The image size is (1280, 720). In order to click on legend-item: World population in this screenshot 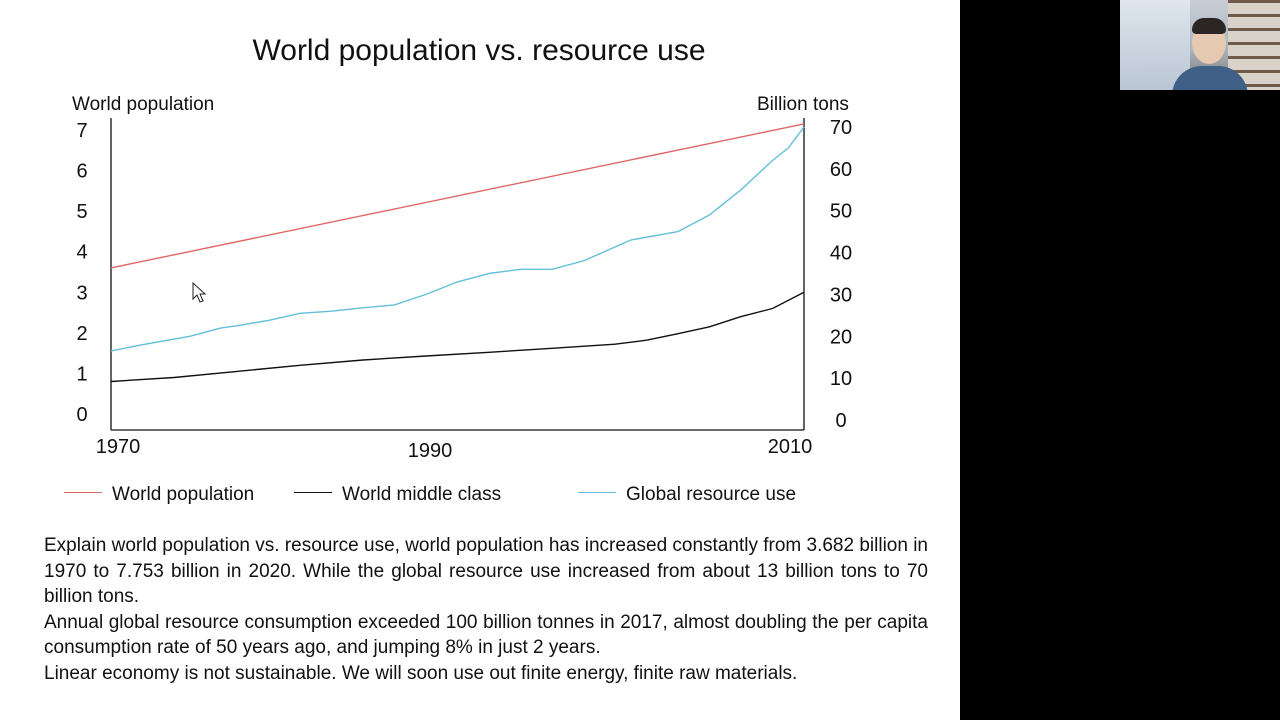, I will do `click(159, 495)`.